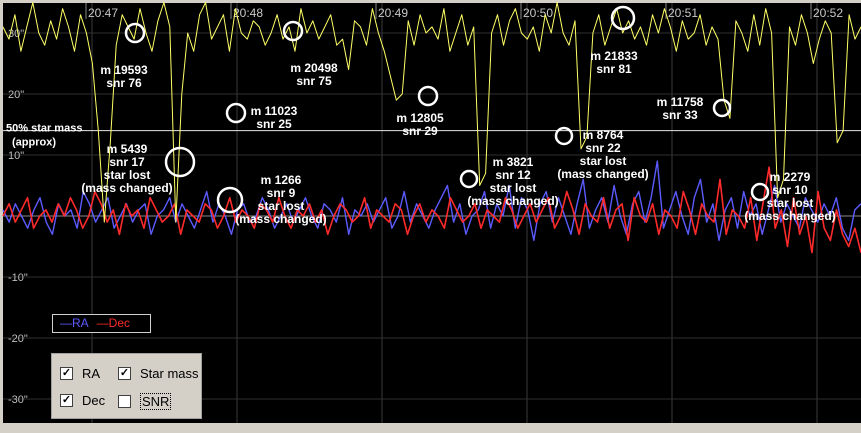 The image size is (861, 433). I want to click on star-mass-toggle-label: Star mass, so click(169, 373).